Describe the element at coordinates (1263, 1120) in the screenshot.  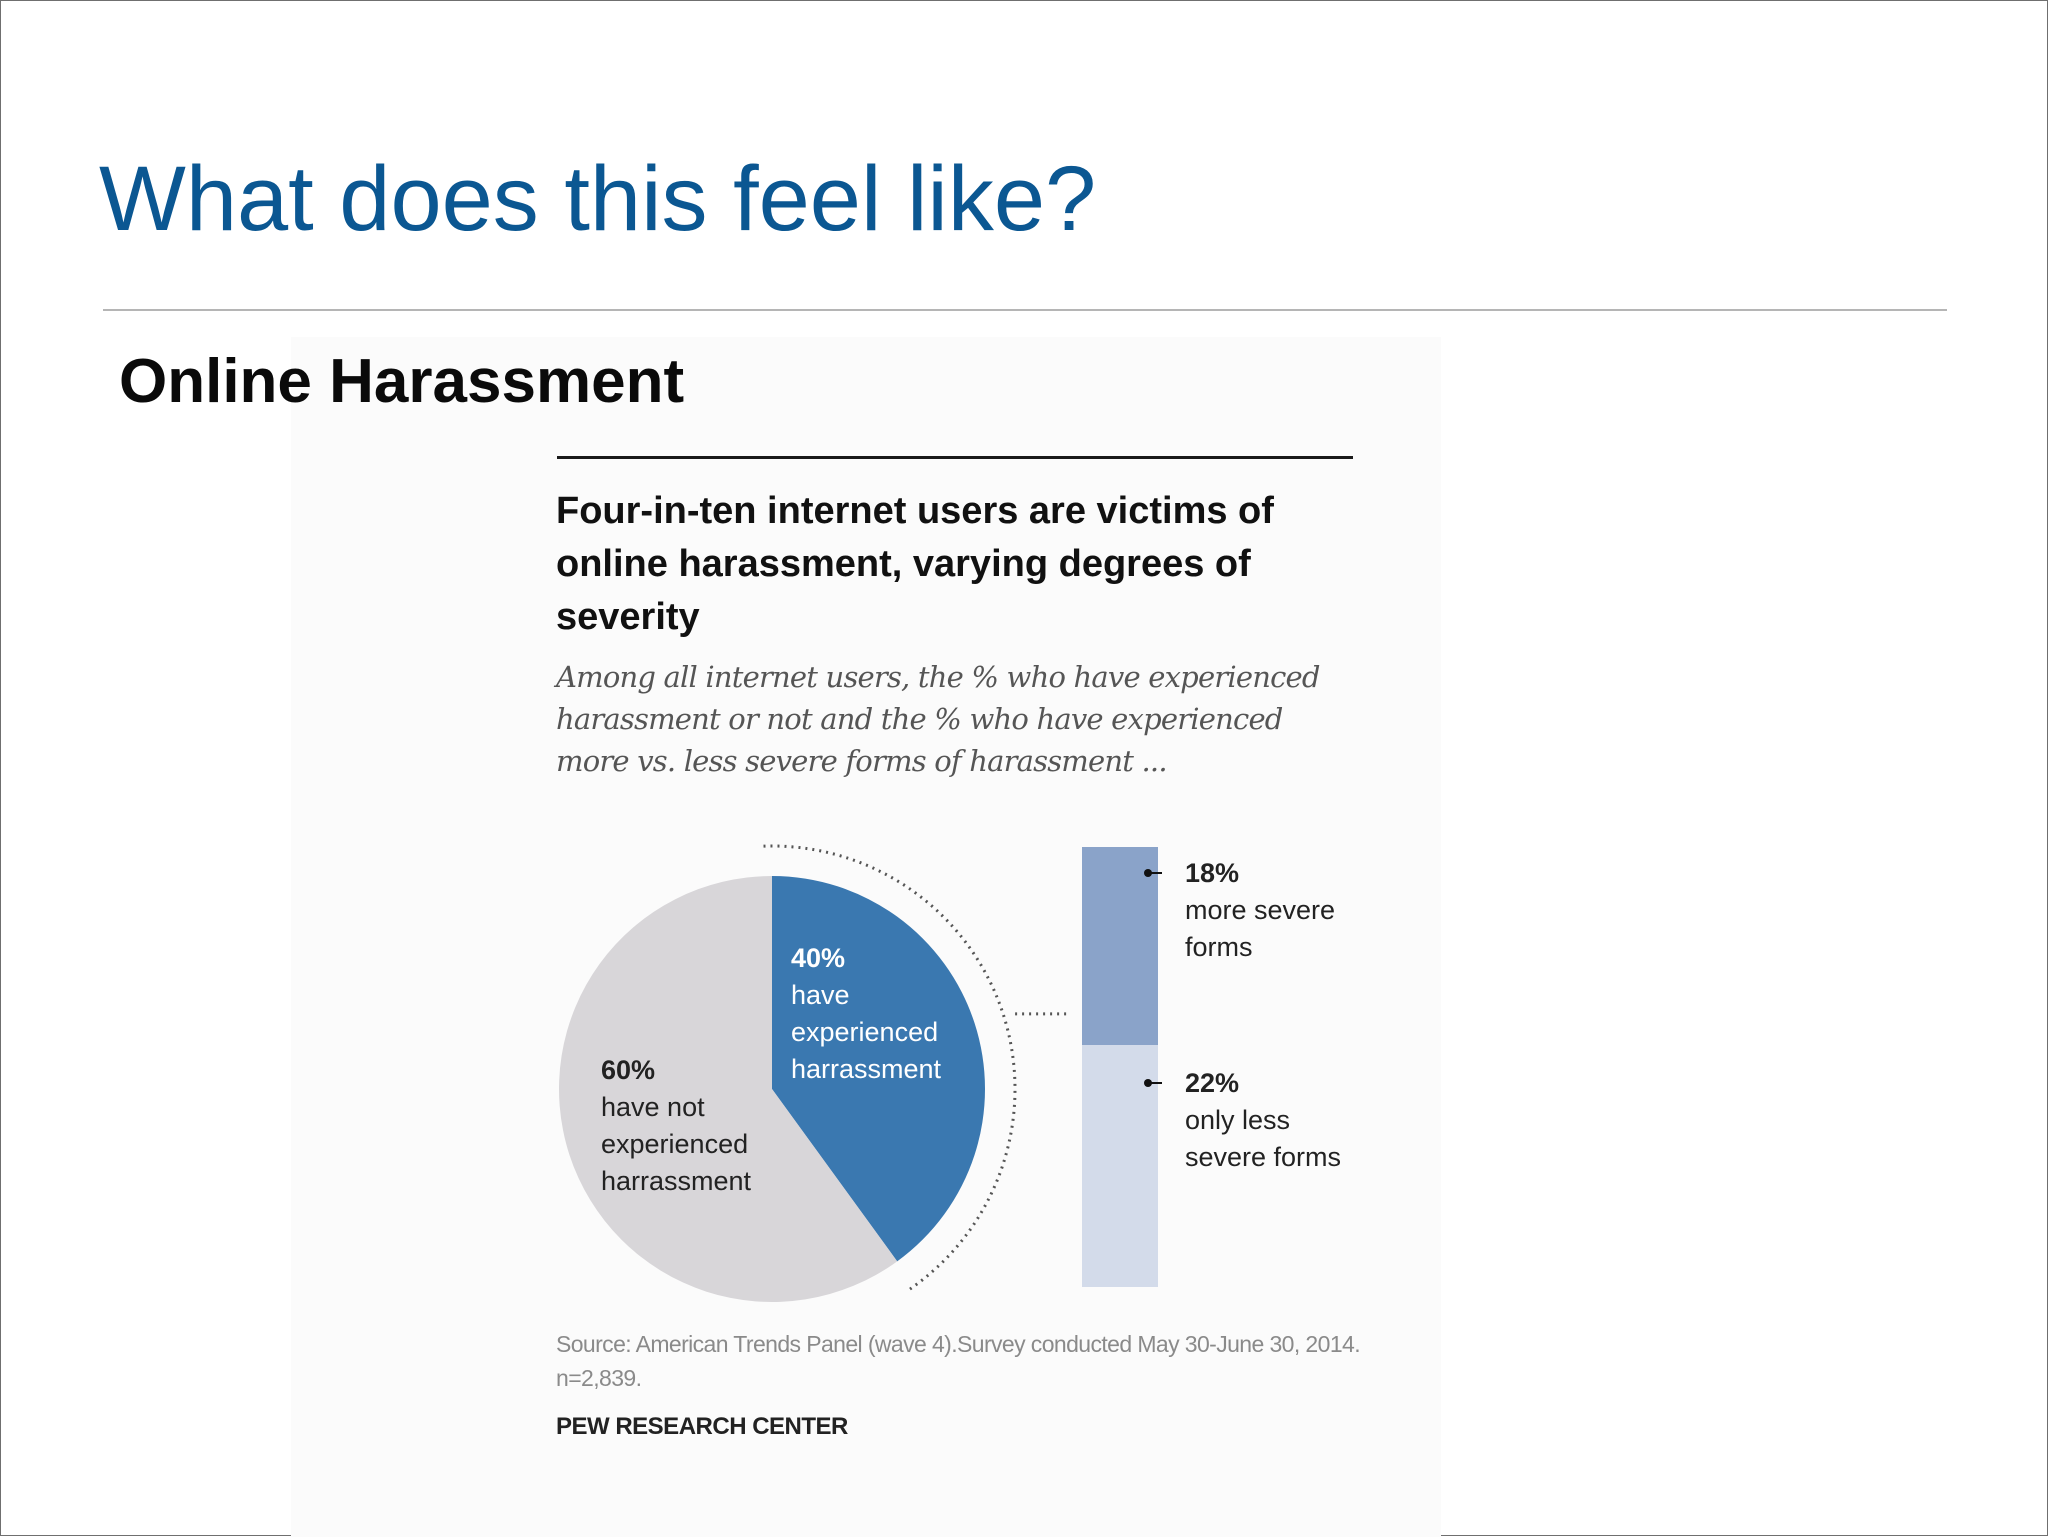
I see `bar-label-less_severe: 22% only less severe forms` at that location.